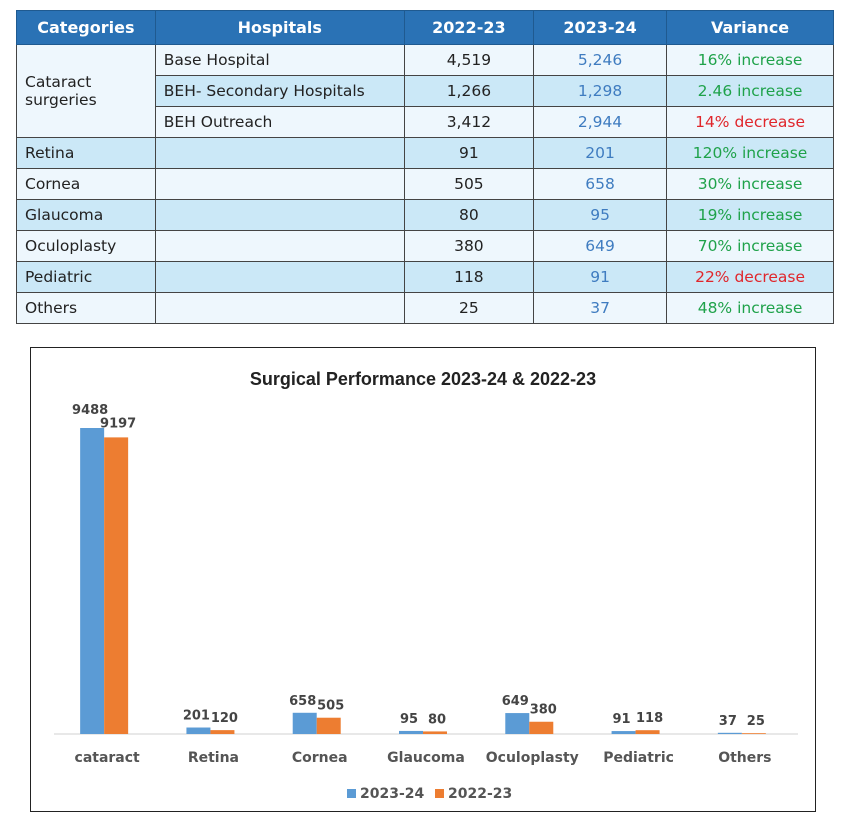  Describe the element at coordinates (532, 758) in the screenshot. I see `x-tick-label: Oculoplasty` at that location.